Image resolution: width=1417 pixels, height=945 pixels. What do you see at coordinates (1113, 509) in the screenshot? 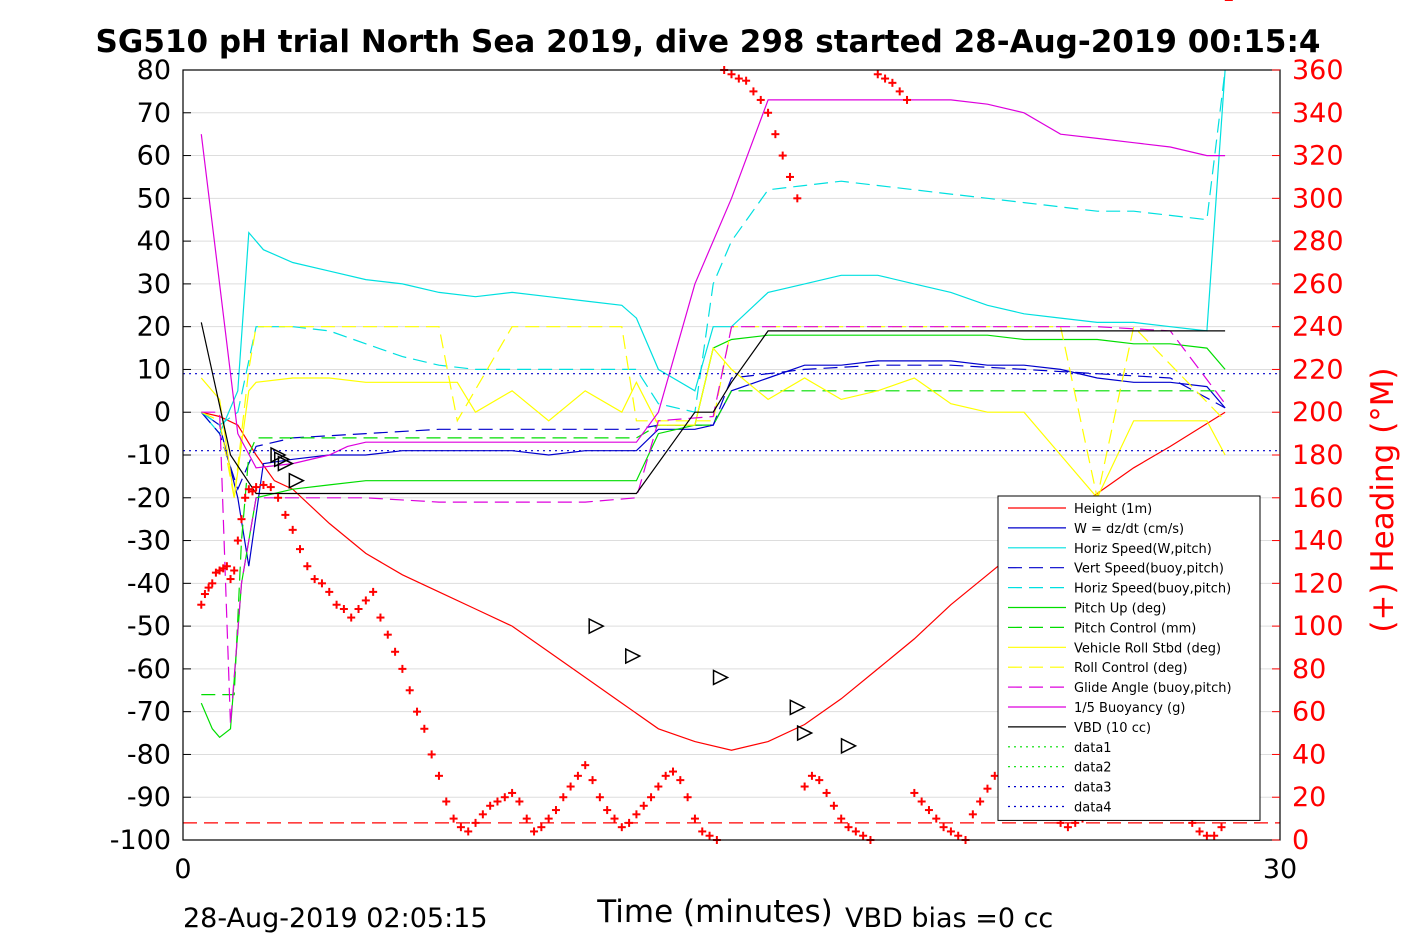
I see `legend-entry: Height (1m)` at bounding box center [1113, 509].